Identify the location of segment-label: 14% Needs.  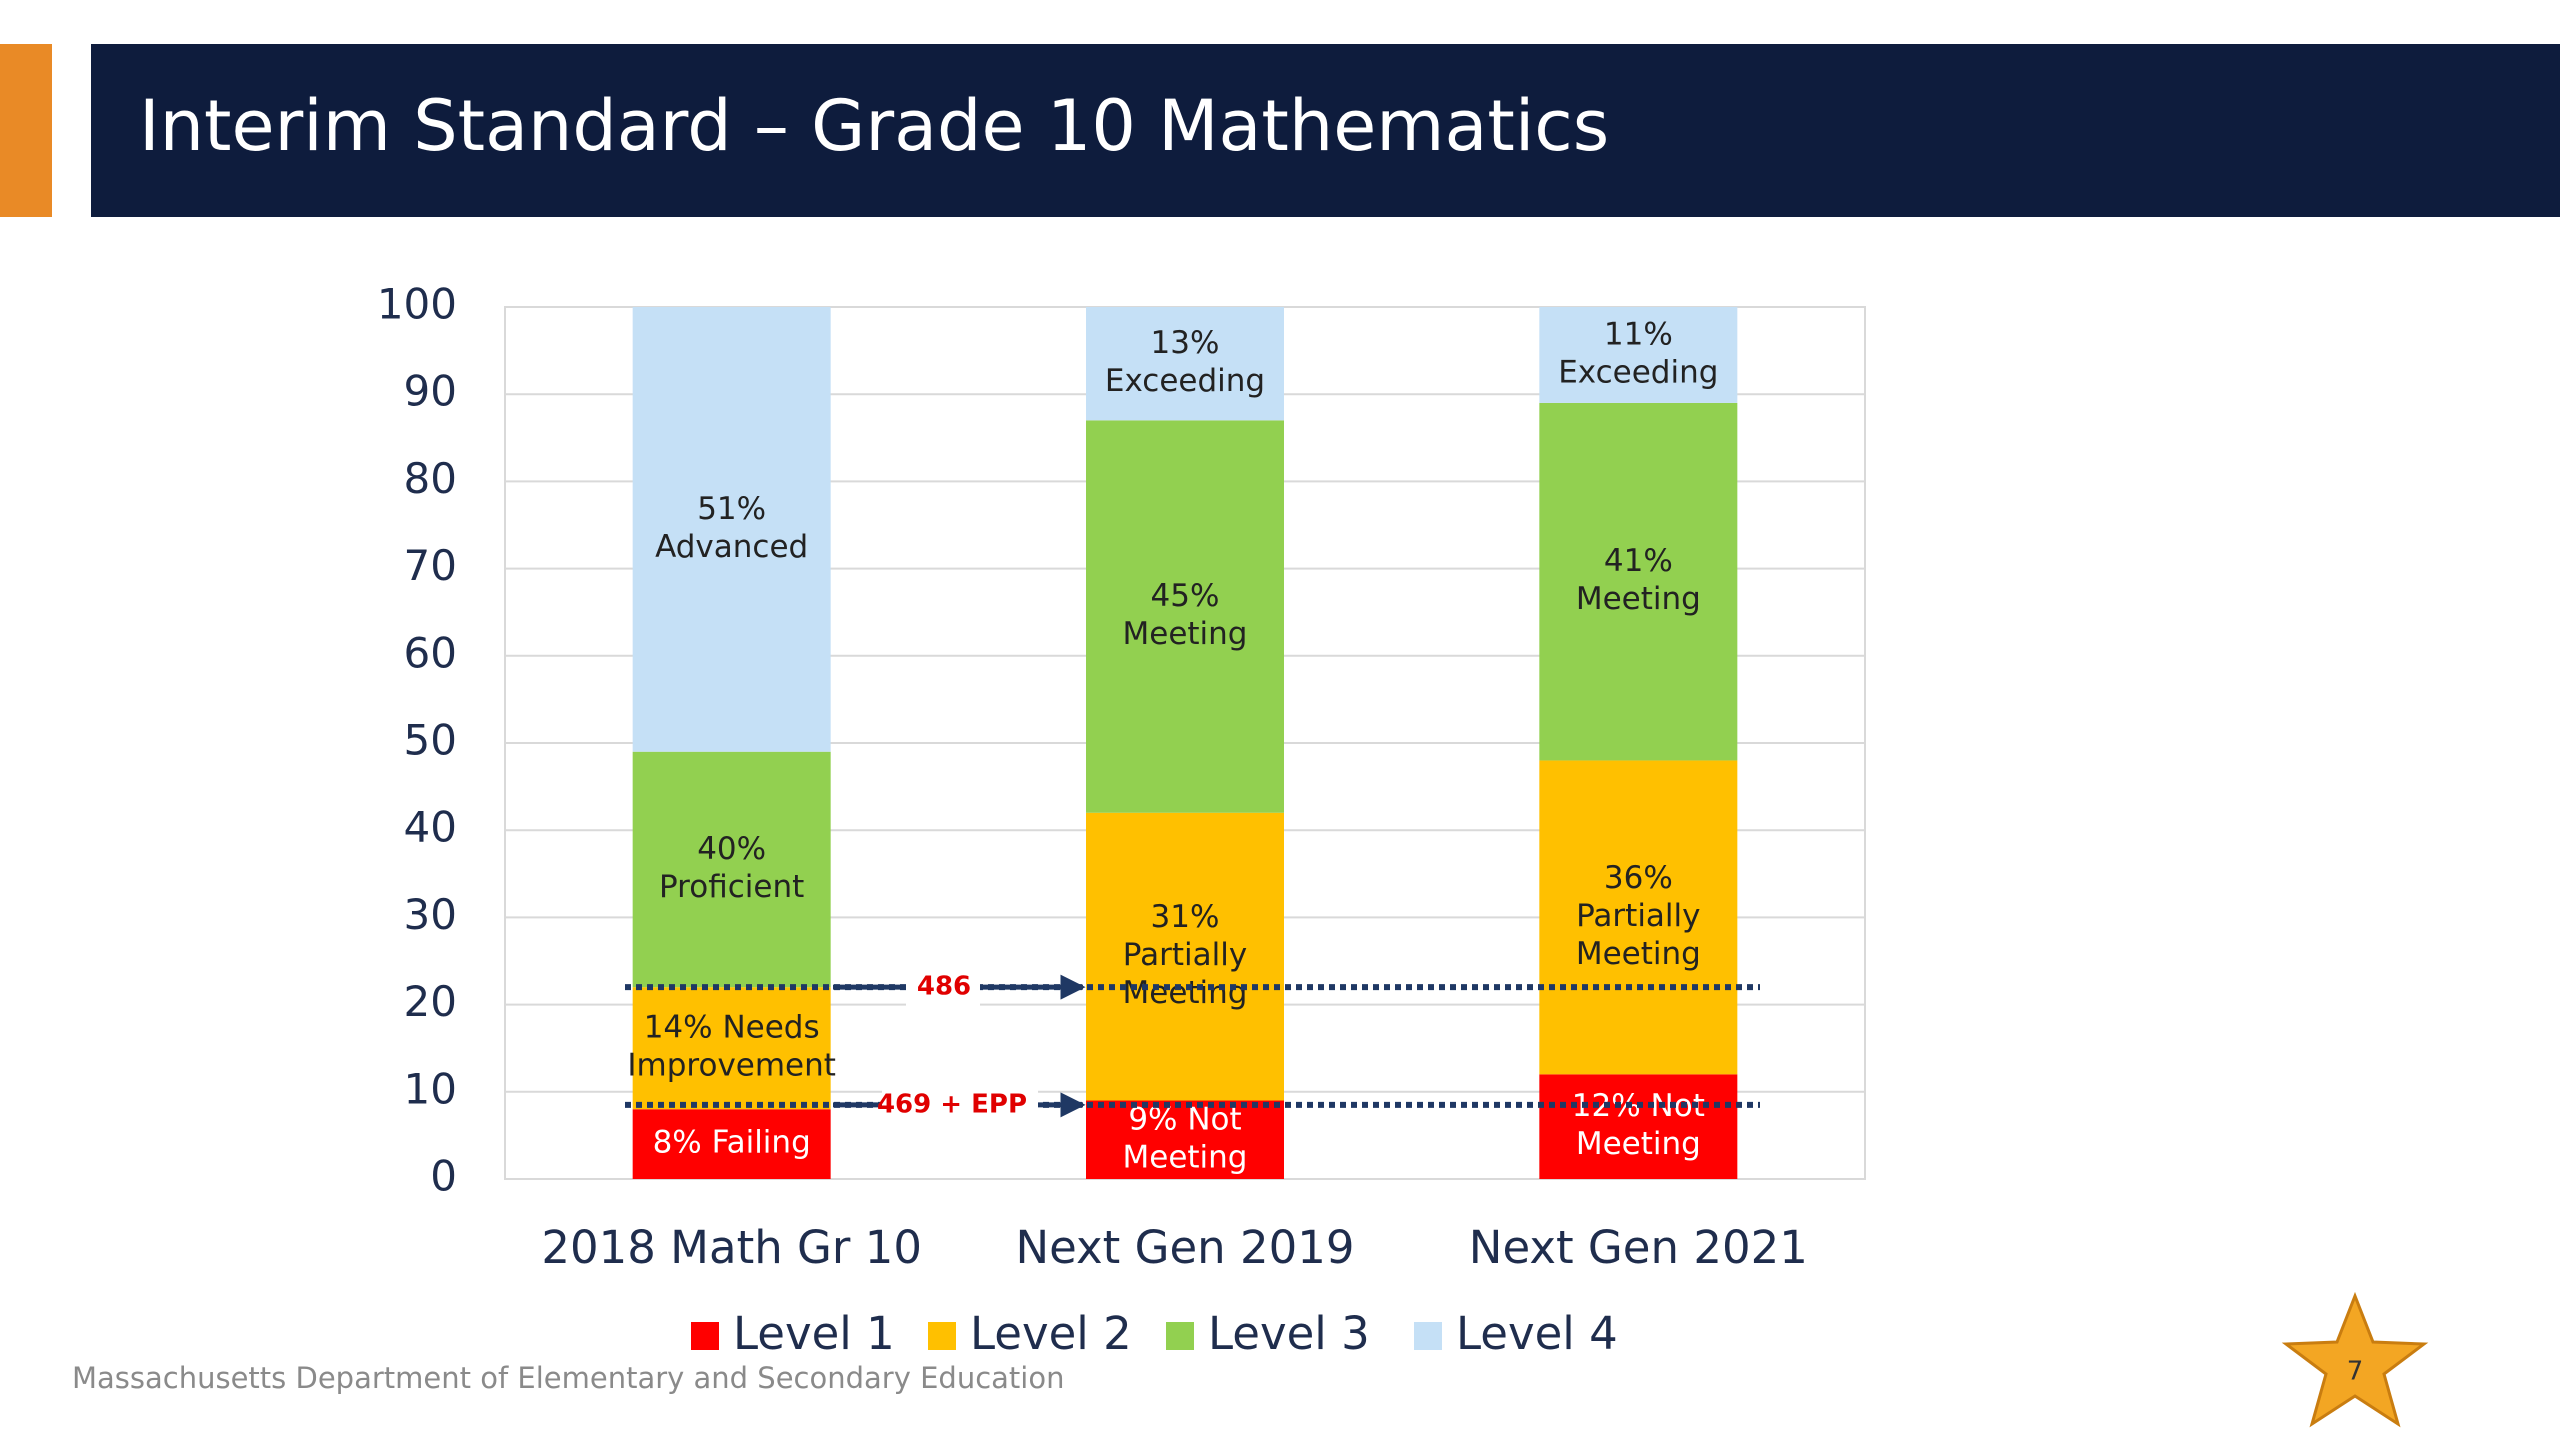
(732, 1028).